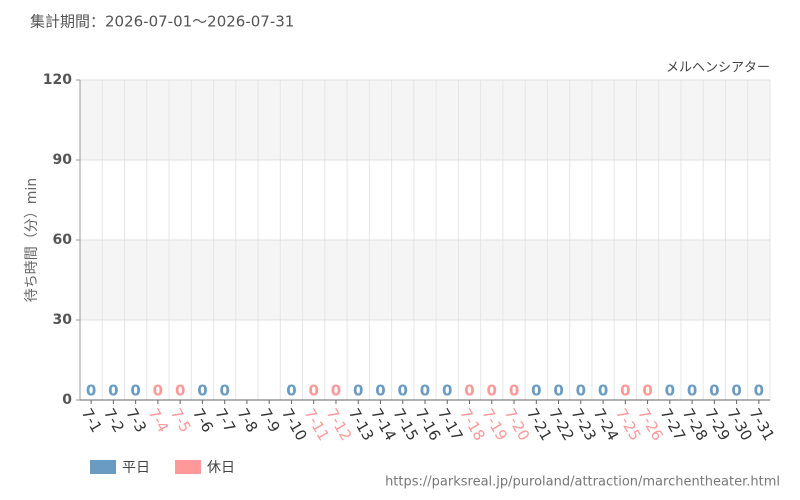 The image size is (800, 500). What do you see at coordinates (63, 240) in the screenshot?
I see `y-tick-label: 60` at bounding box center [63, 240].